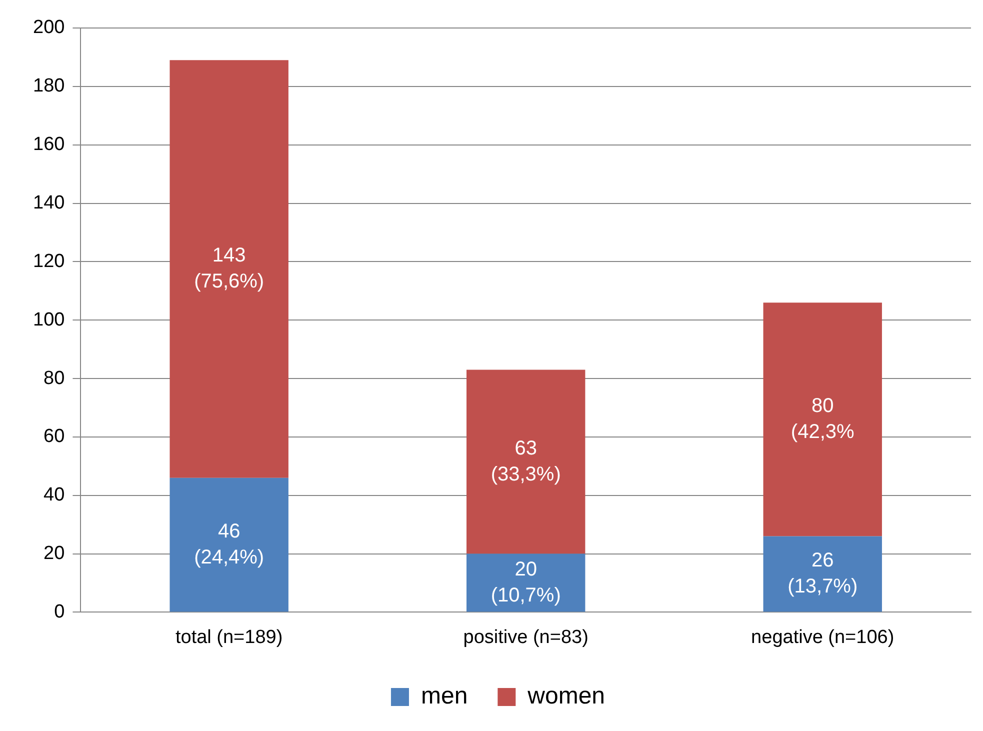 The height and width of the screenshot is (731, 983). What do you see at coordinates (54, 378) in the screenshot?
I see `y-tick-label: 80` at bounding box center [54, 378].